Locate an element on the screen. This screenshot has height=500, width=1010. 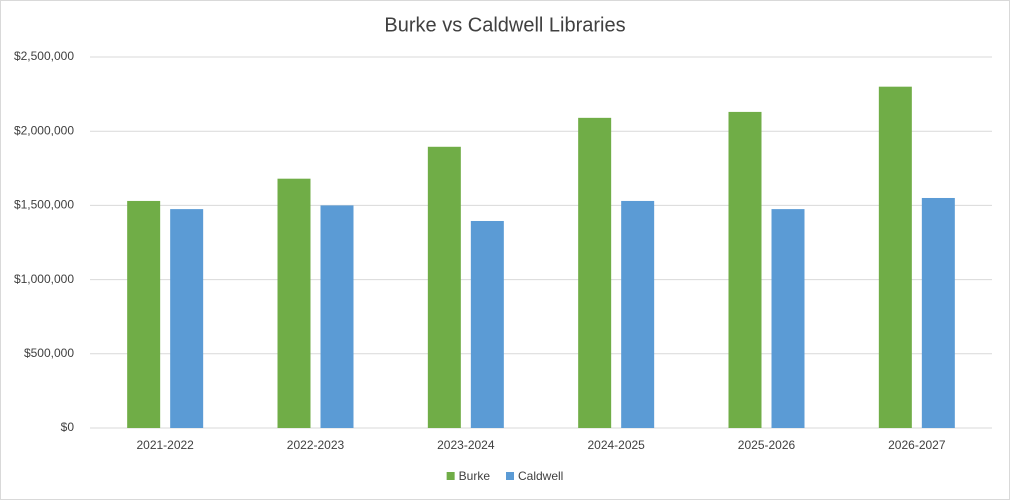
x-tick-label: 2026-2027 is located at coordinates (917, 445).